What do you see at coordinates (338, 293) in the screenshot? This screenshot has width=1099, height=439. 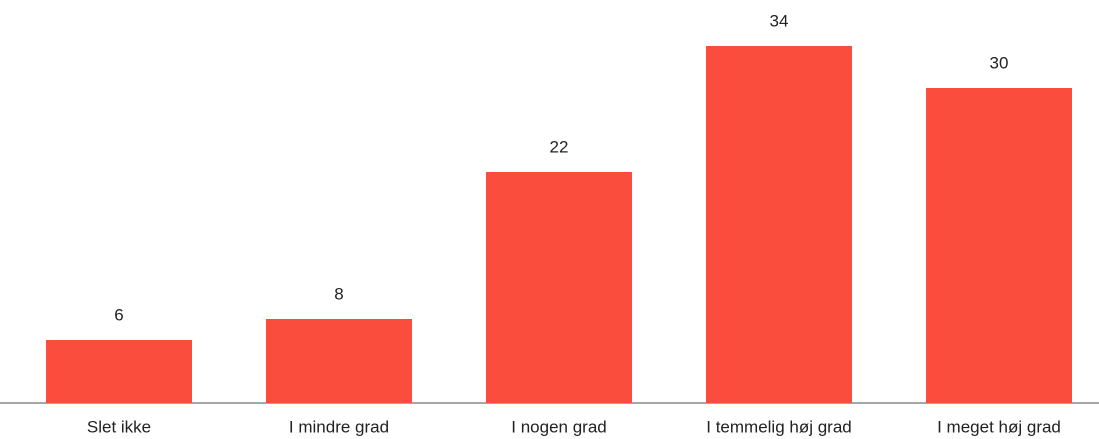 I see `value-label: 8` at bounding box center [338, 293].